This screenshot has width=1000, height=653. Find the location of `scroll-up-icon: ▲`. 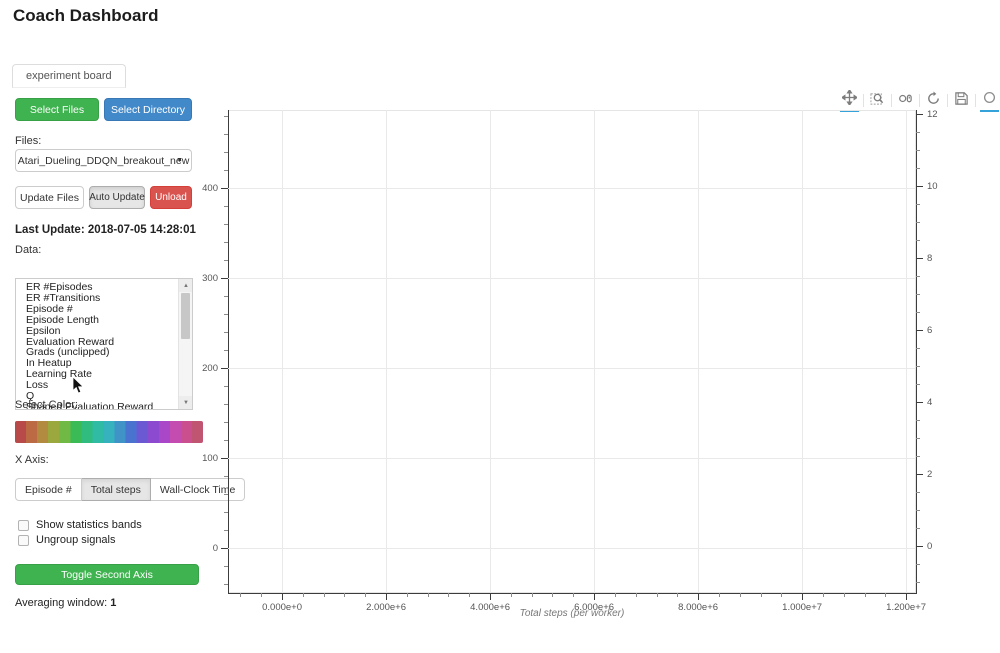

scroll-up-icon: ▲ is located at coordinates (185, 285).